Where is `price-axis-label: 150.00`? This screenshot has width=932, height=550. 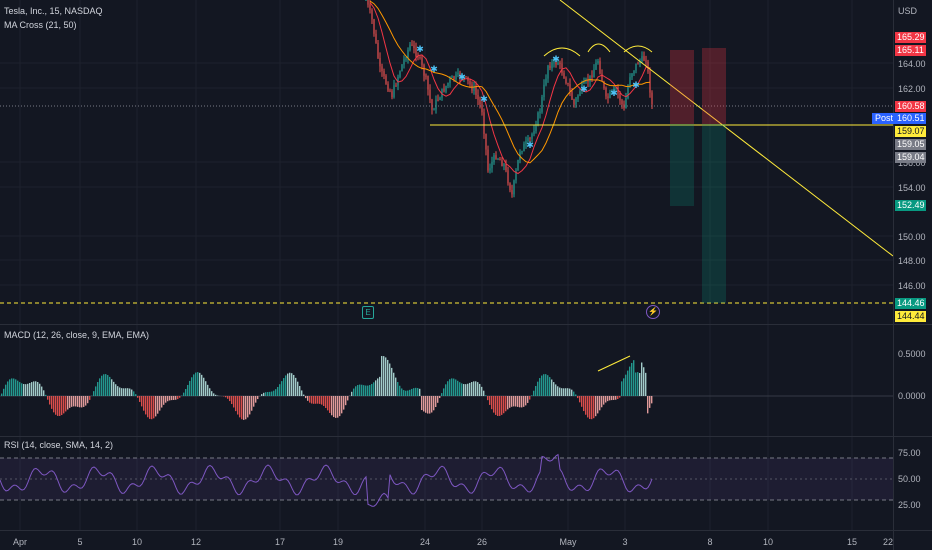
price-axis-label: 150.00 is located at coordinates (912, 237).